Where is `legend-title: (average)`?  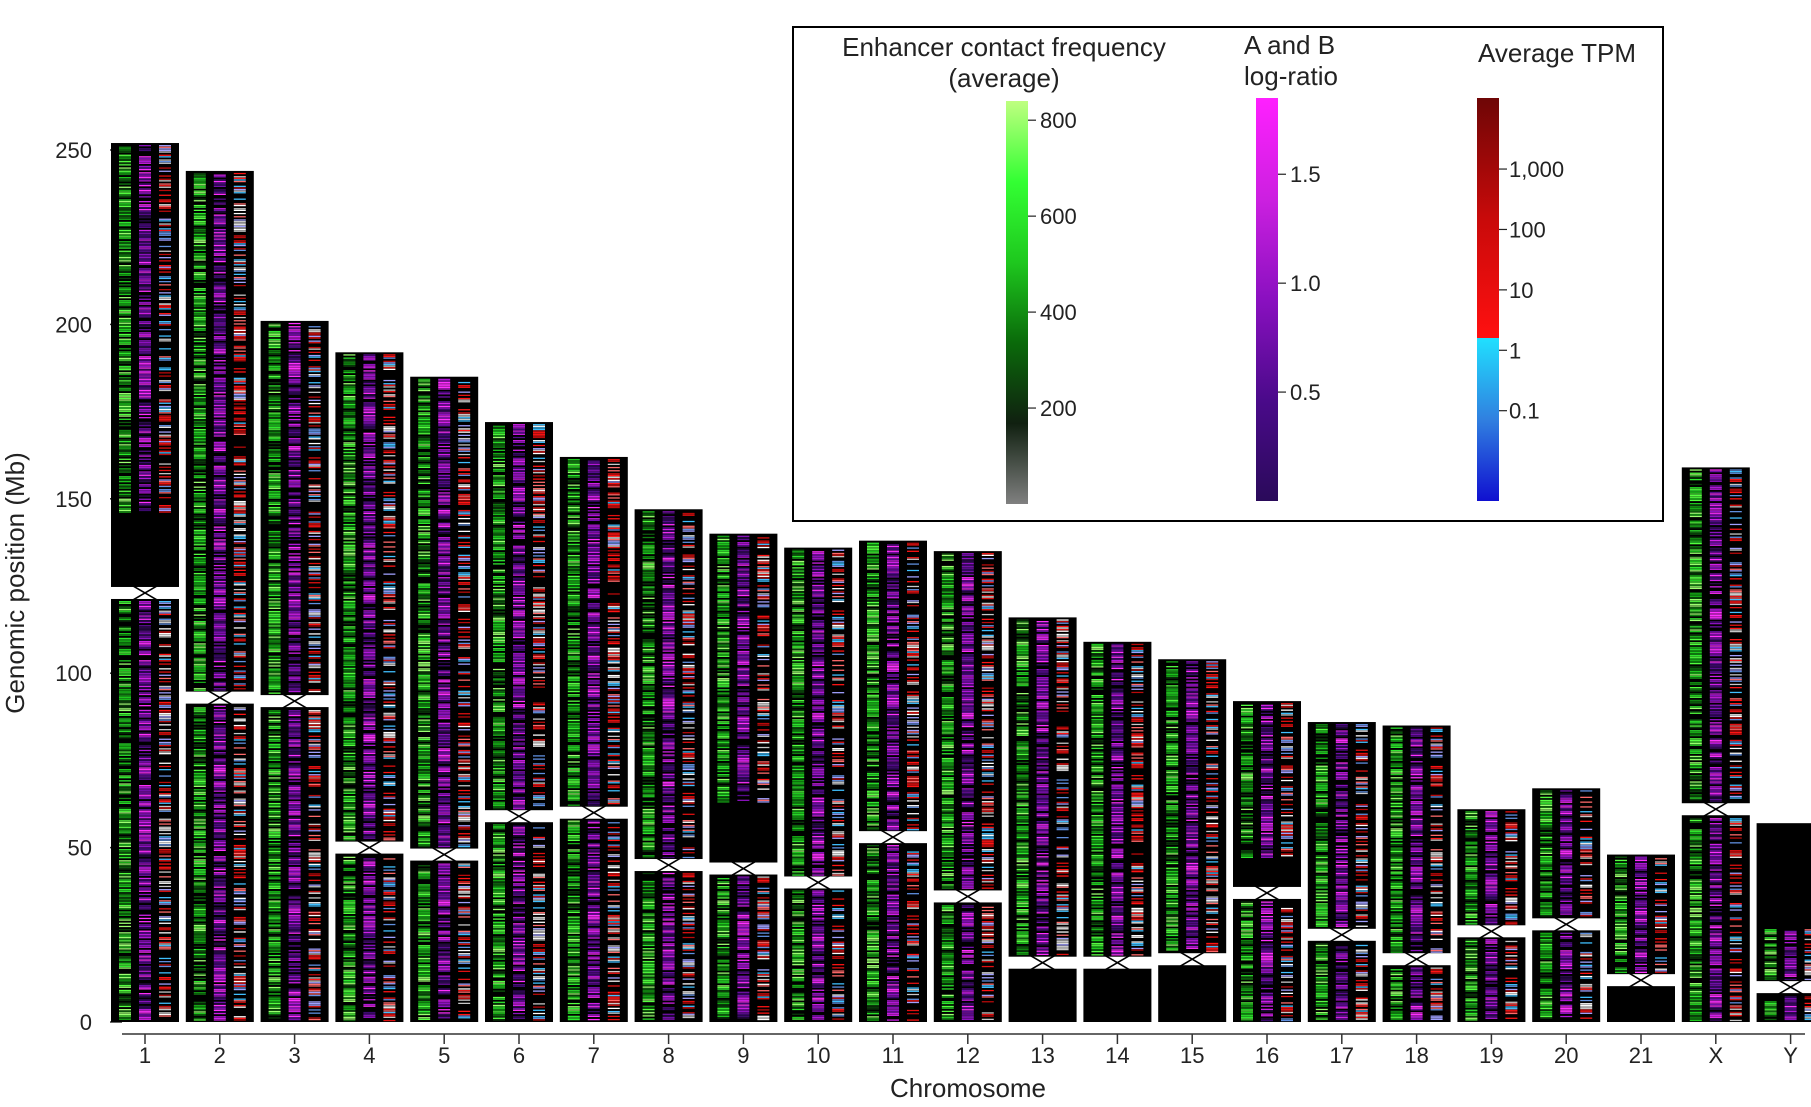 legend-title: (average) is located at coordinates (1003, 78).